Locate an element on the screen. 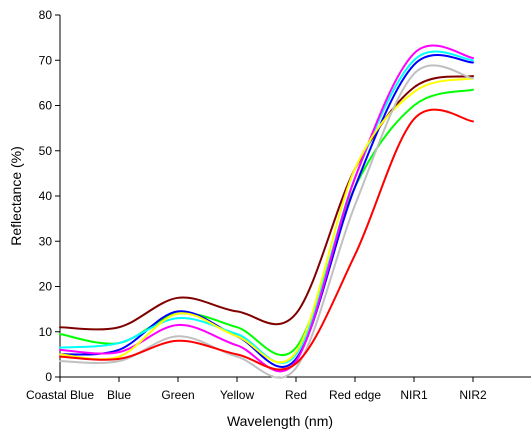  x-tick-label: Red is located at coordinates (296, 395).